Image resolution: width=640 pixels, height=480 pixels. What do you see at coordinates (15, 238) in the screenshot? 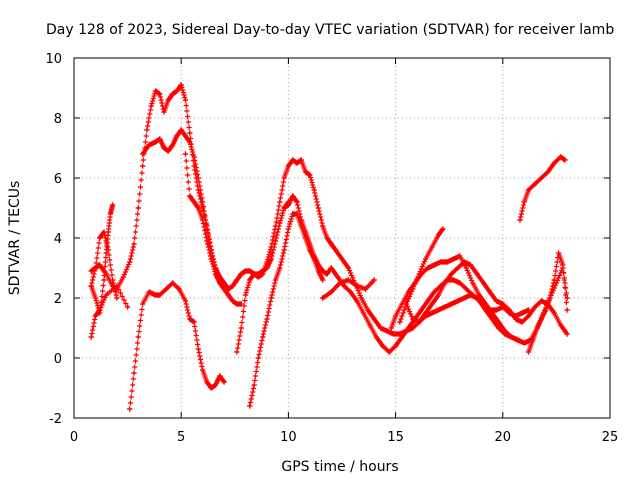
I see `y-axis-label: SDTVAR / TECUs` at bounding box center [15, 238].